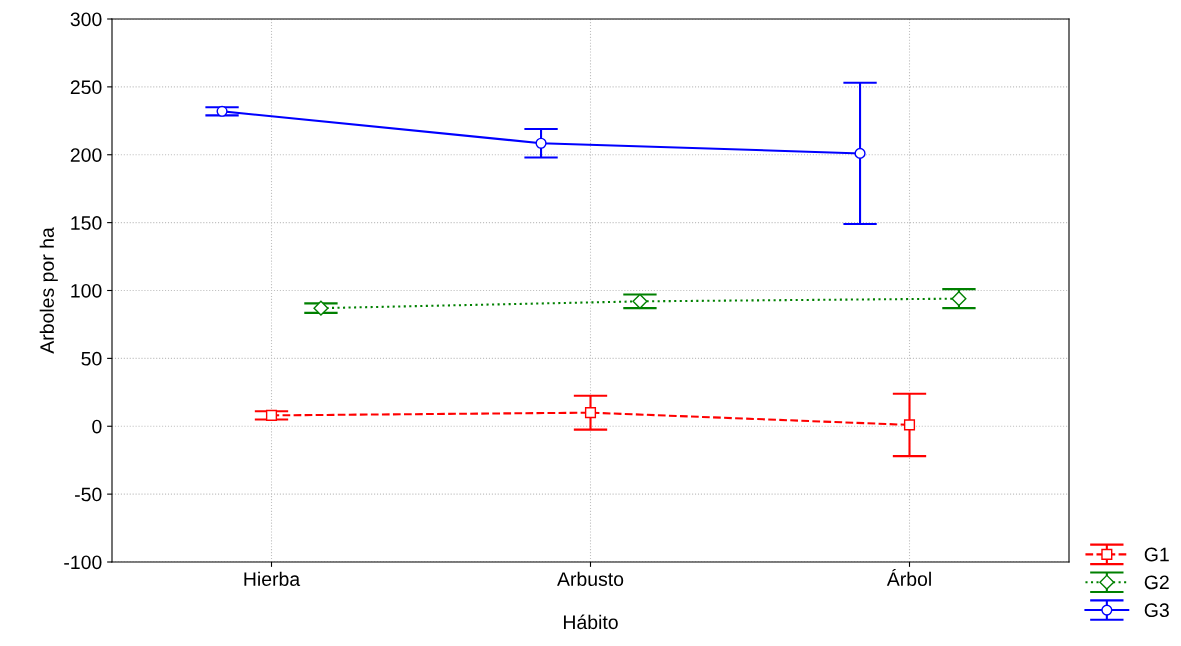 The width and height of the screenshot is (1181, 646). Describe the element at coordinates (86, 19) in the screenshot. I see `y-tick-label: 300` at that location.